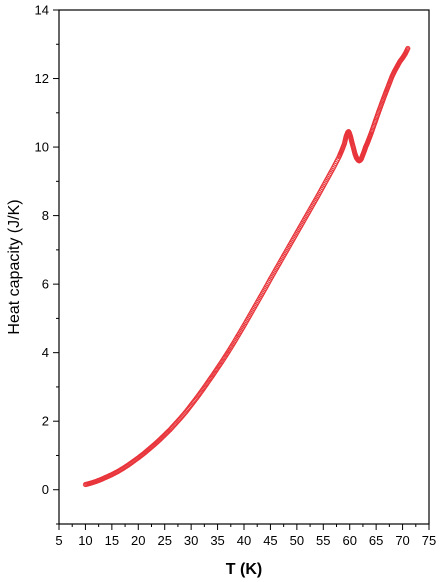 The height and width of the screenshot is (582, 448). I want to click on x-tick-label: 45, so click(270, 540).